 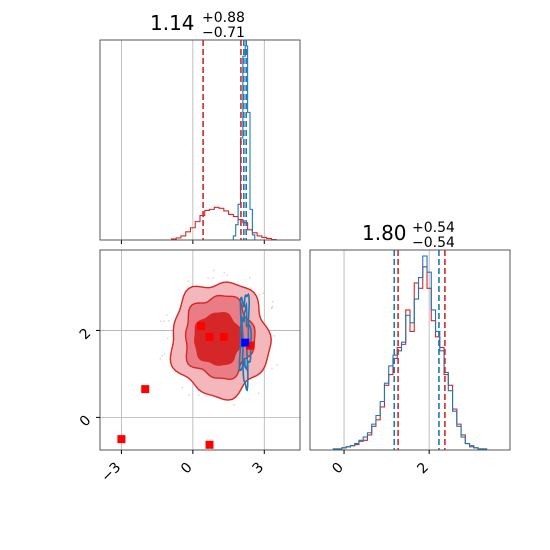 What do you see at coordinates (223, 33) in the screenshot?
I see `title-1-minus: −0.71` at bounding box center [223, 33].